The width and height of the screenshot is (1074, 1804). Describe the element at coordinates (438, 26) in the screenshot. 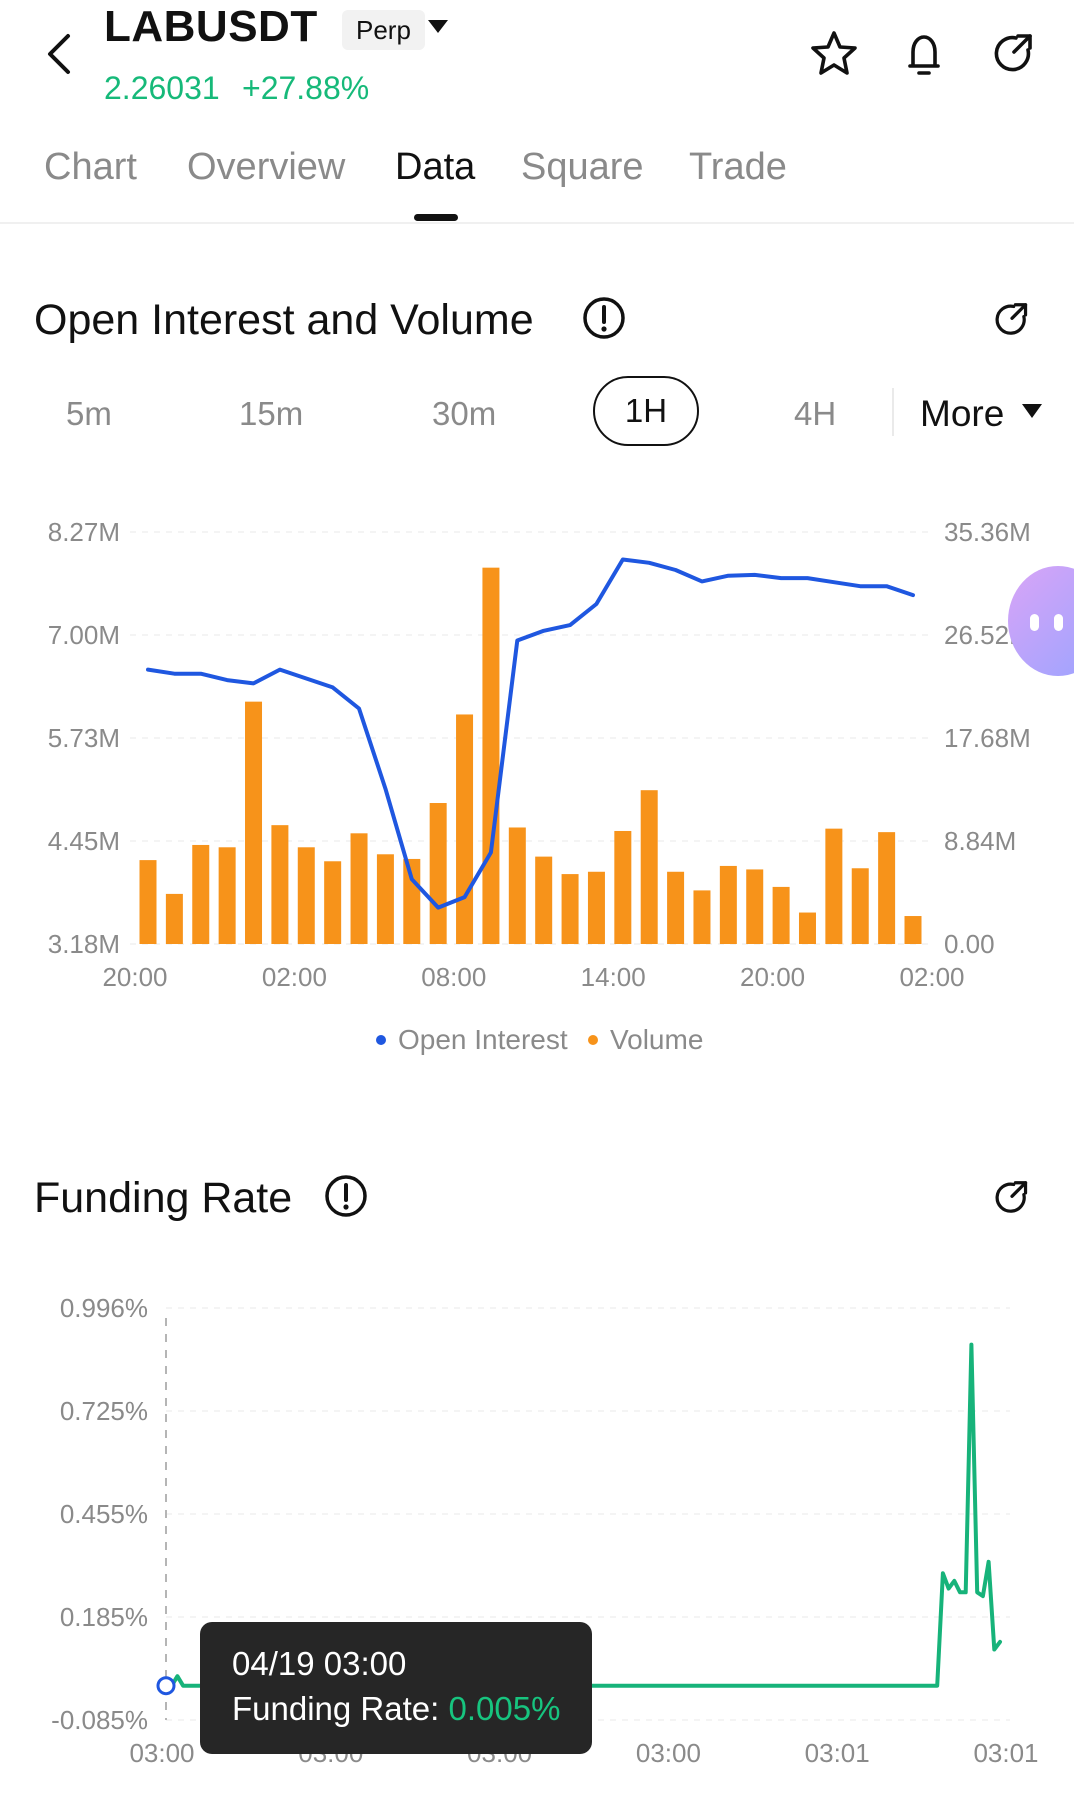

I see `chevron-down-icon` at that location.